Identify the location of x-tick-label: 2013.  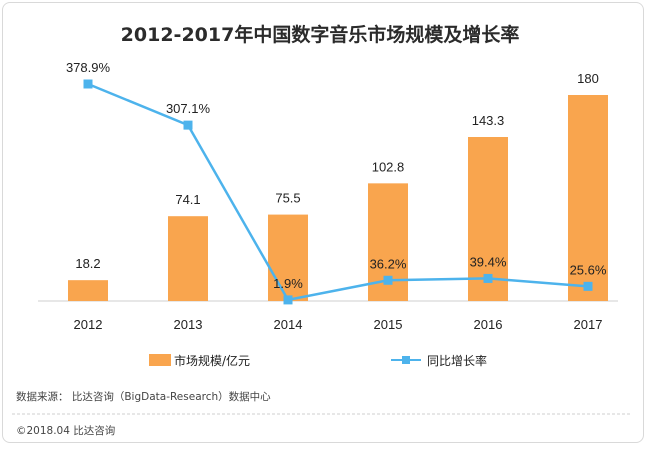
(188, 324).